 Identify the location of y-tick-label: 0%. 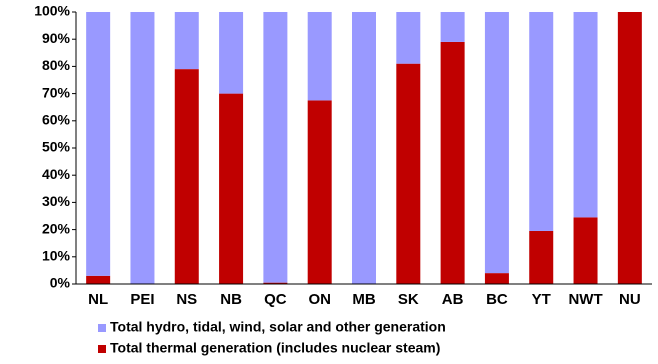
(60, 283).